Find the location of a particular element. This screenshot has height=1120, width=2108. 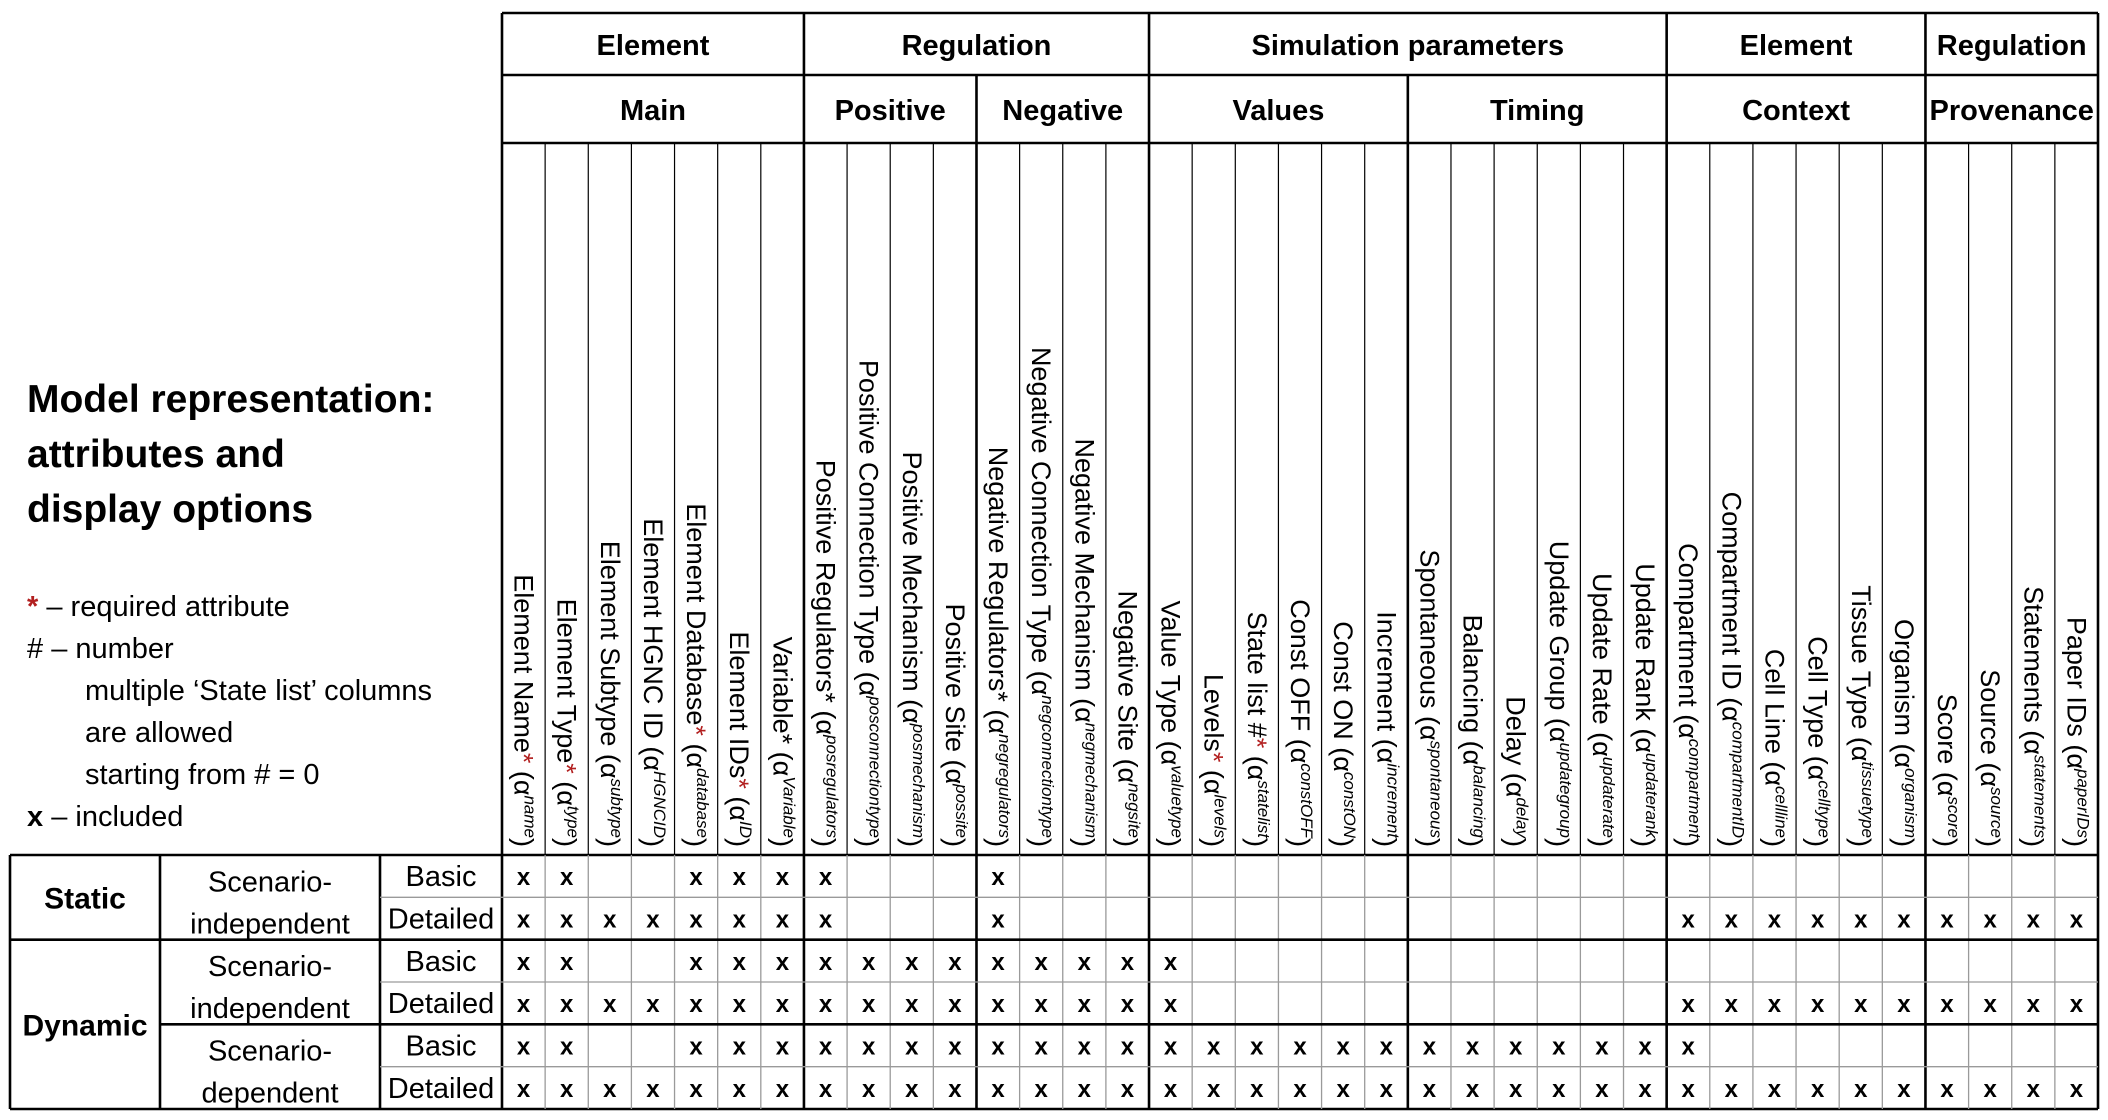

legend-text: multiple ‘State list’ columns is located at coordinates (258, 691).